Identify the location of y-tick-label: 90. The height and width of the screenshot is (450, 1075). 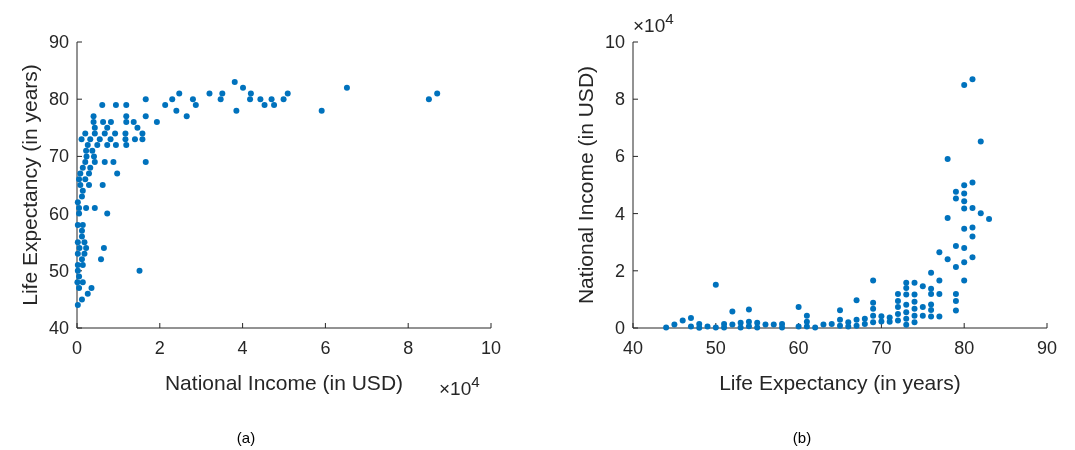
(58, 42).